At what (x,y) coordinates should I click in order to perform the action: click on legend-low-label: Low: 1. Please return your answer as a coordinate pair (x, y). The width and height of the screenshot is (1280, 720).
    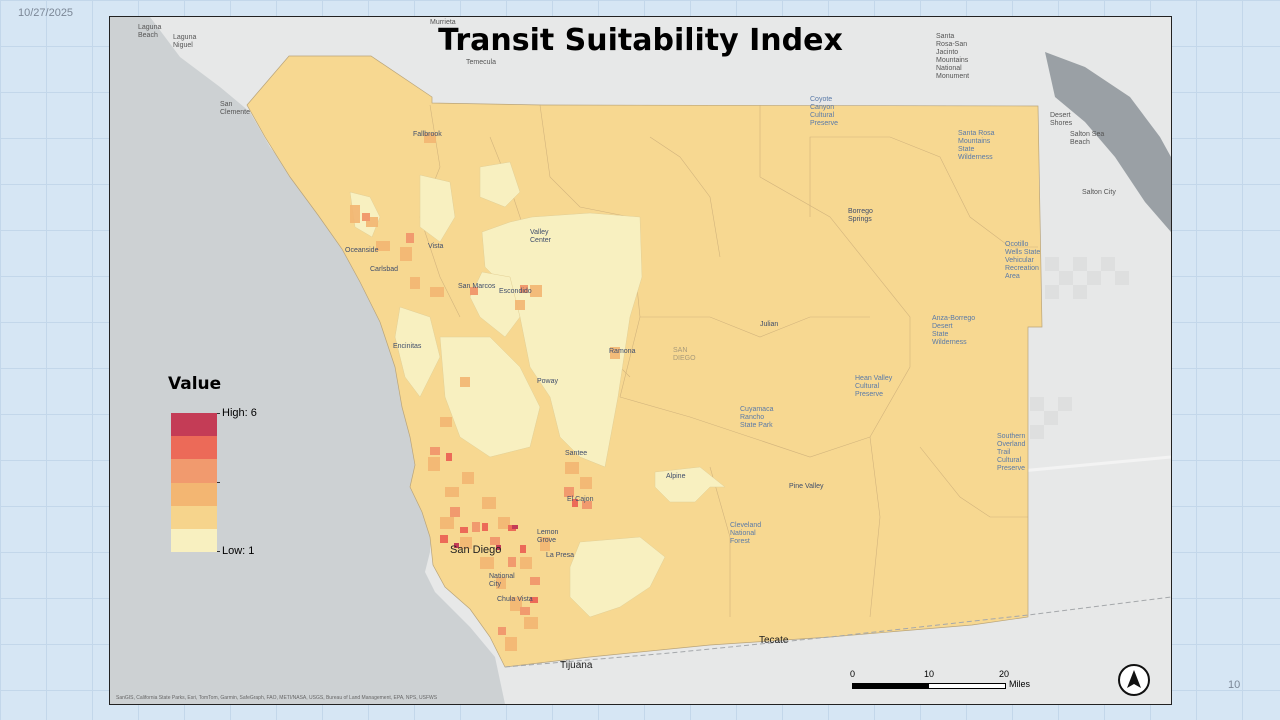
    Looking at the image, I should click on (238, 551).